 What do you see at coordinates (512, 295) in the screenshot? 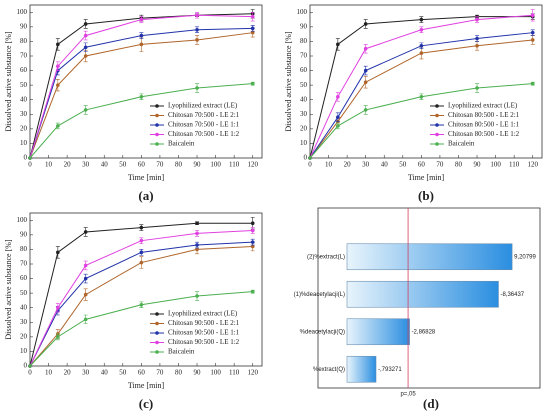
I see `value-label: -8,36437` at bounding box center [512, 295].